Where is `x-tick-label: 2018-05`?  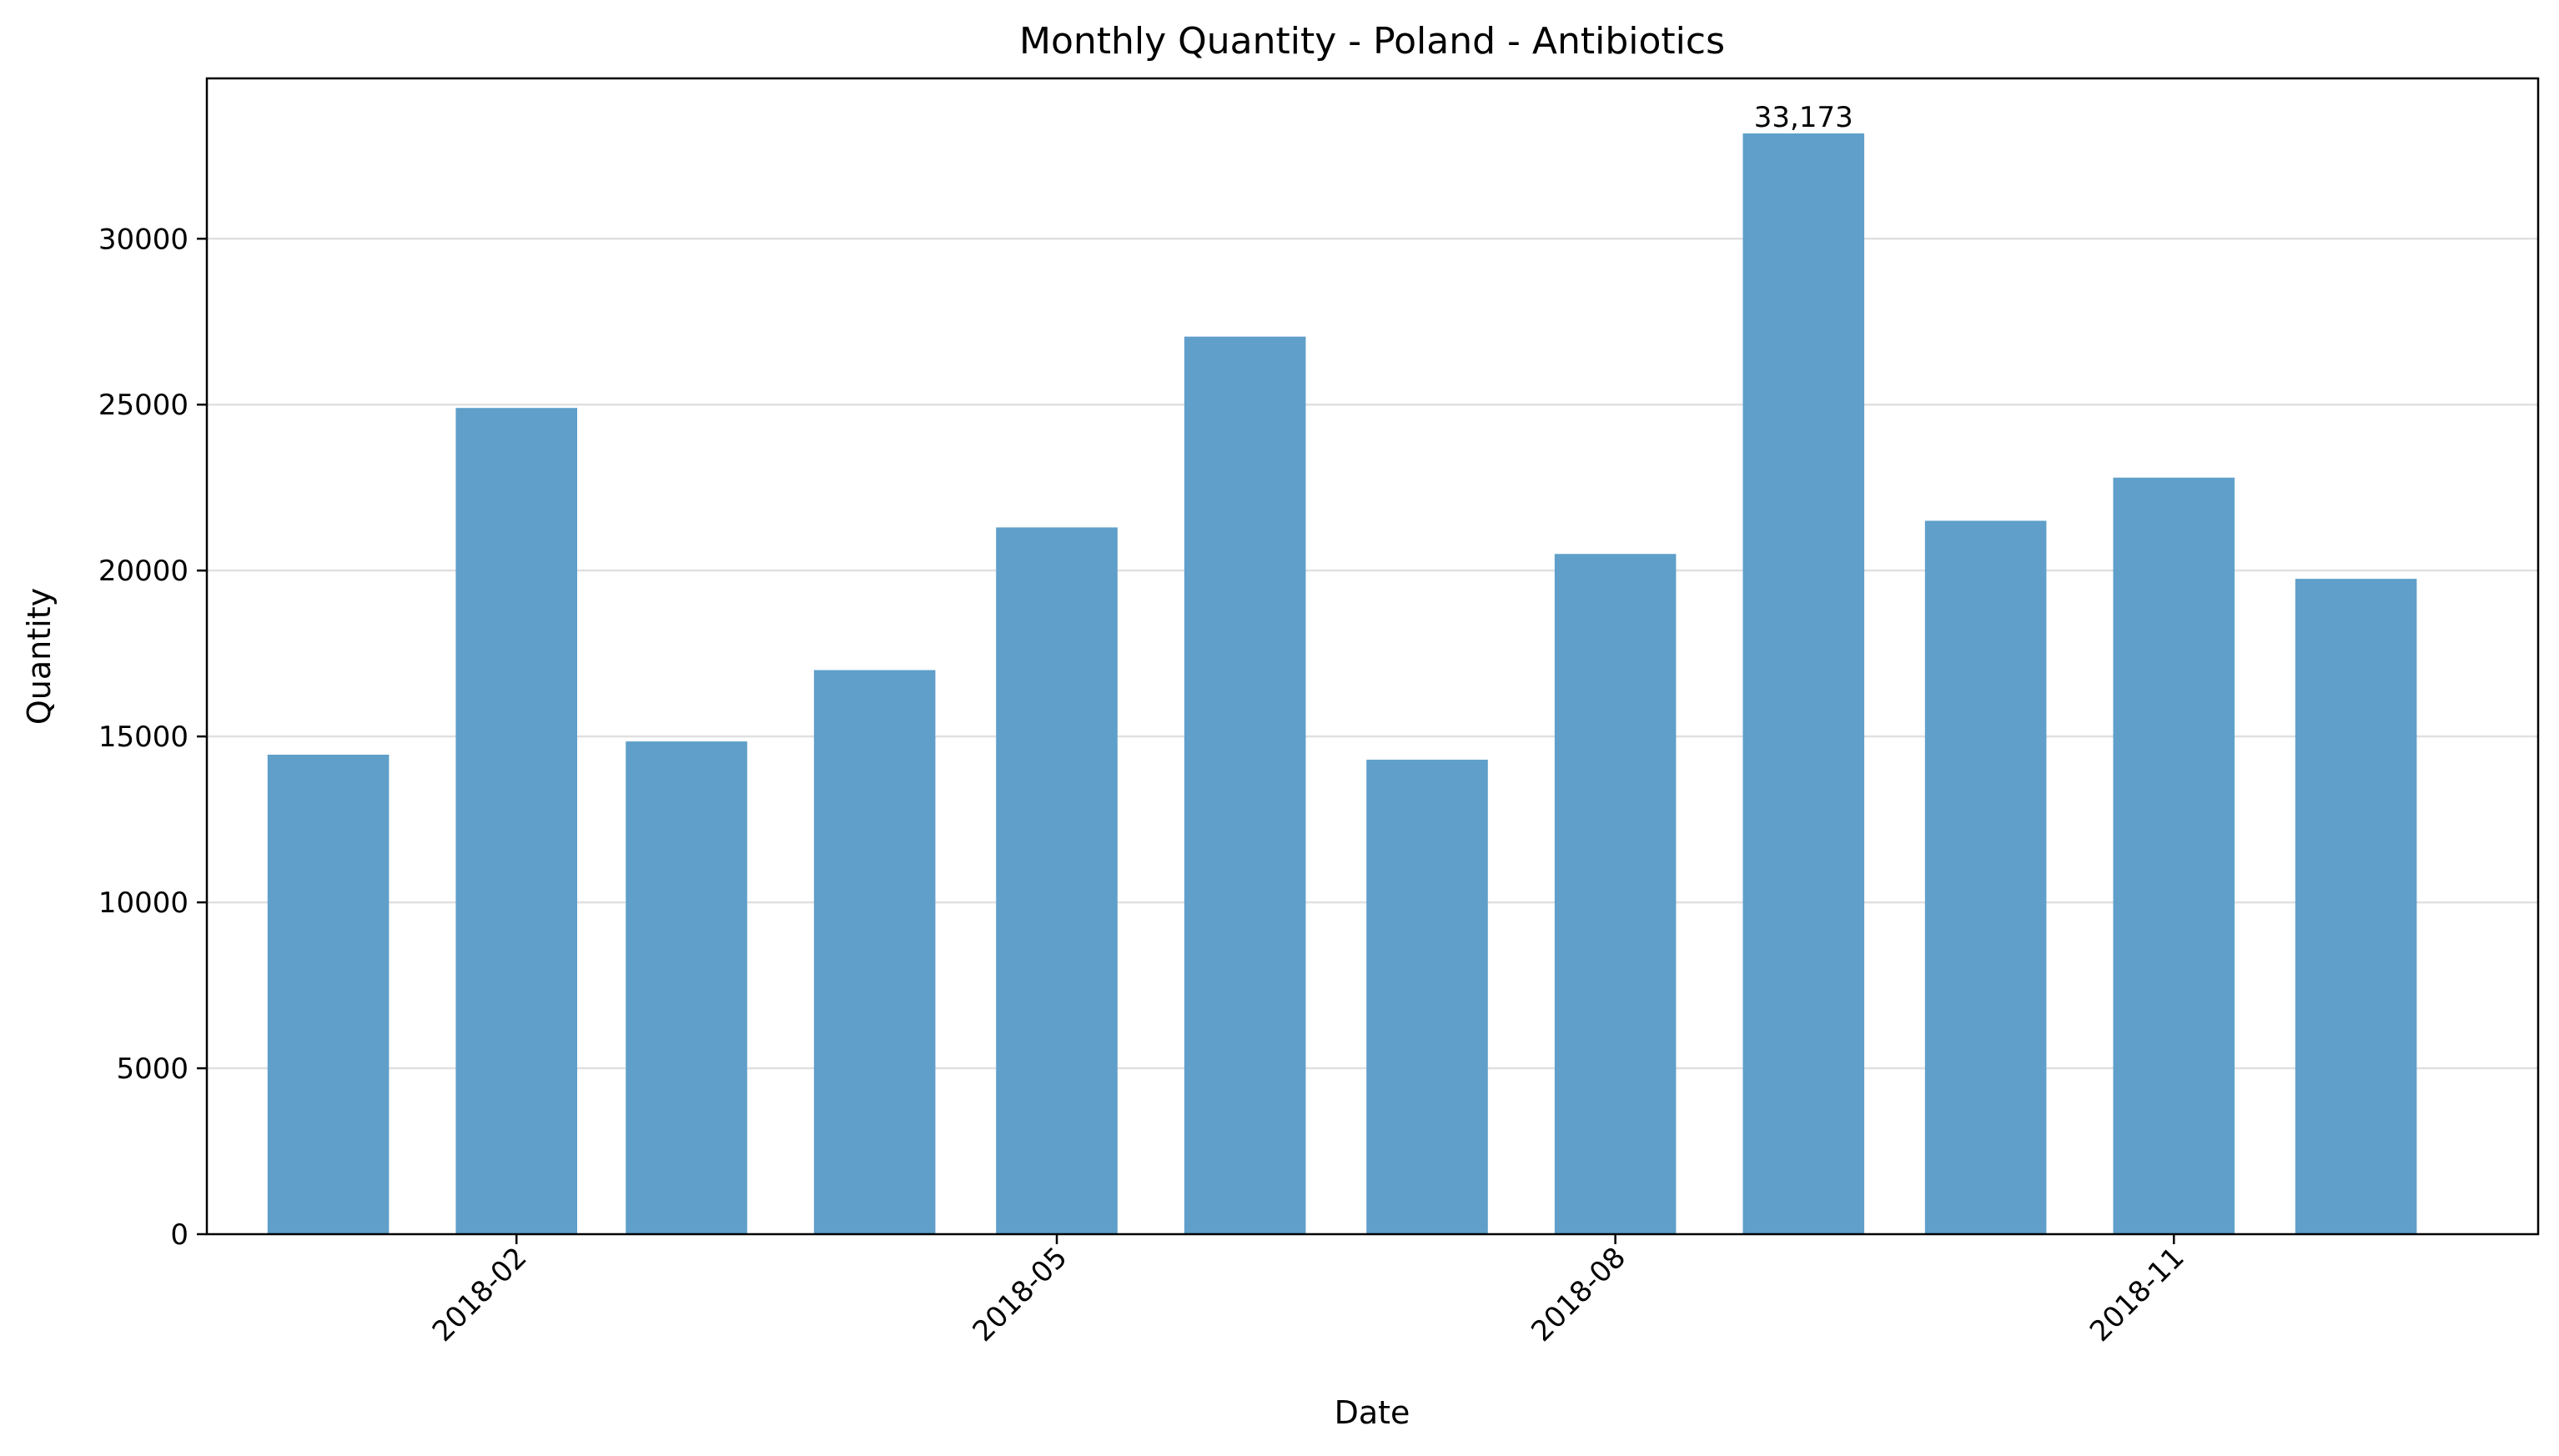
x-tick-label: 2018-05 is located at coordinates (1020, 1294).